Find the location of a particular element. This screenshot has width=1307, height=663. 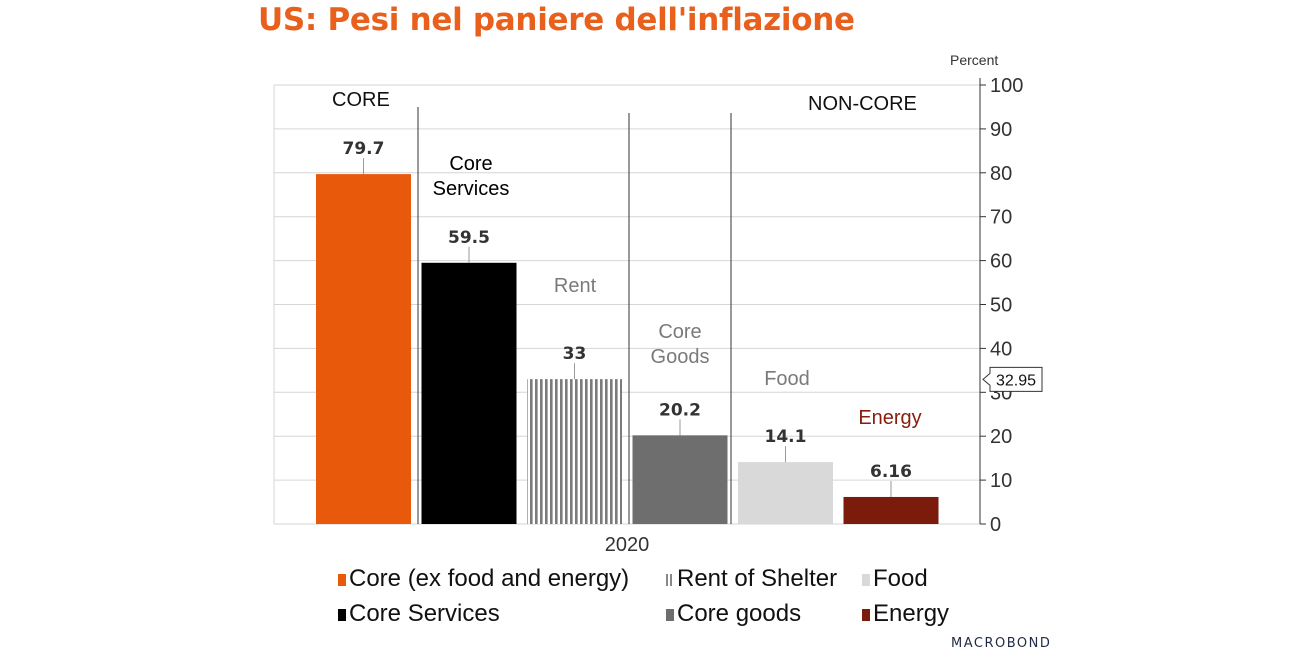

chart-title: US: Pesi nel paniere dell'inflazione is located at coordinates (556, 20).